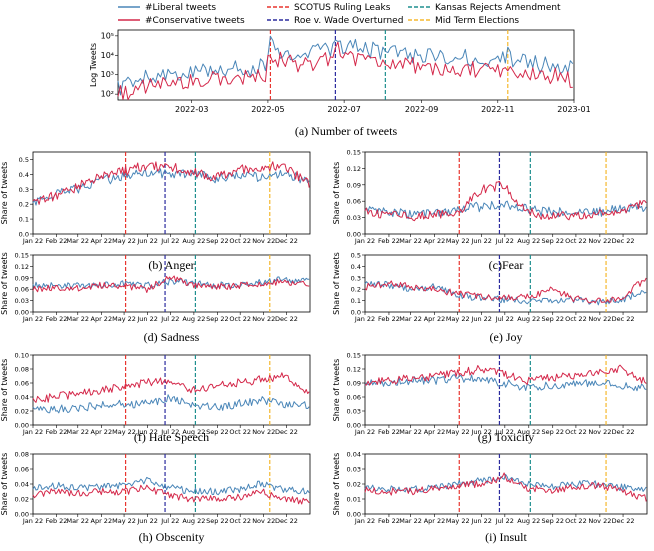  Describe the element at coordinates (435, 319) in the screenshot. I see `x-tick-label-e: Apr 22` at that location.